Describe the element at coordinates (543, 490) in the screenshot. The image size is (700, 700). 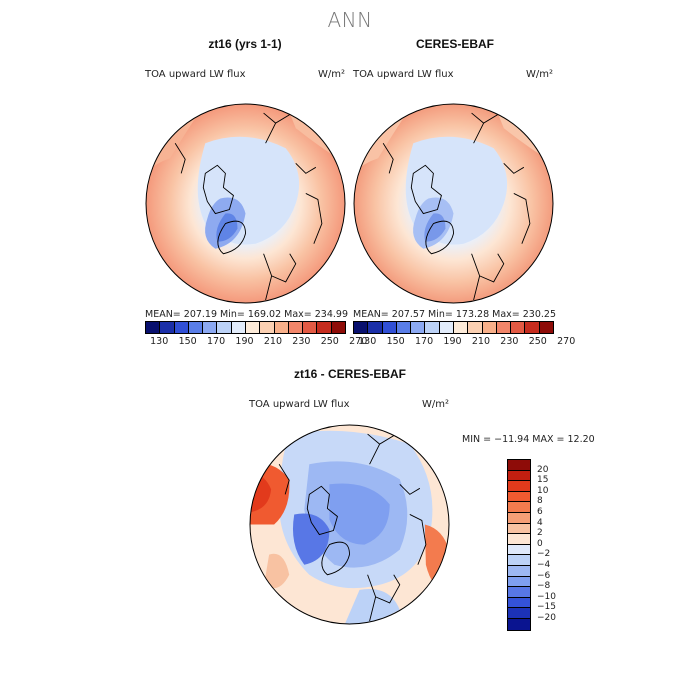
I see `colorbar-tick-label: 10` at that location.